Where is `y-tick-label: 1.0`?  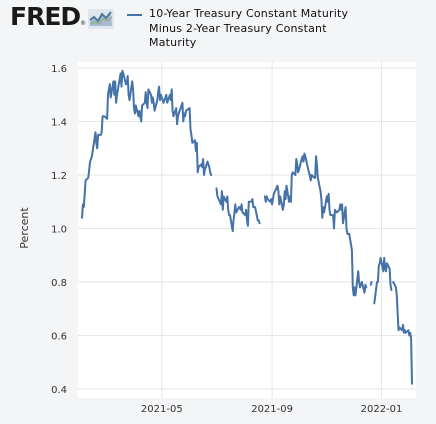
y-tick-label: 1.0 is located at coordinates (59, 230).